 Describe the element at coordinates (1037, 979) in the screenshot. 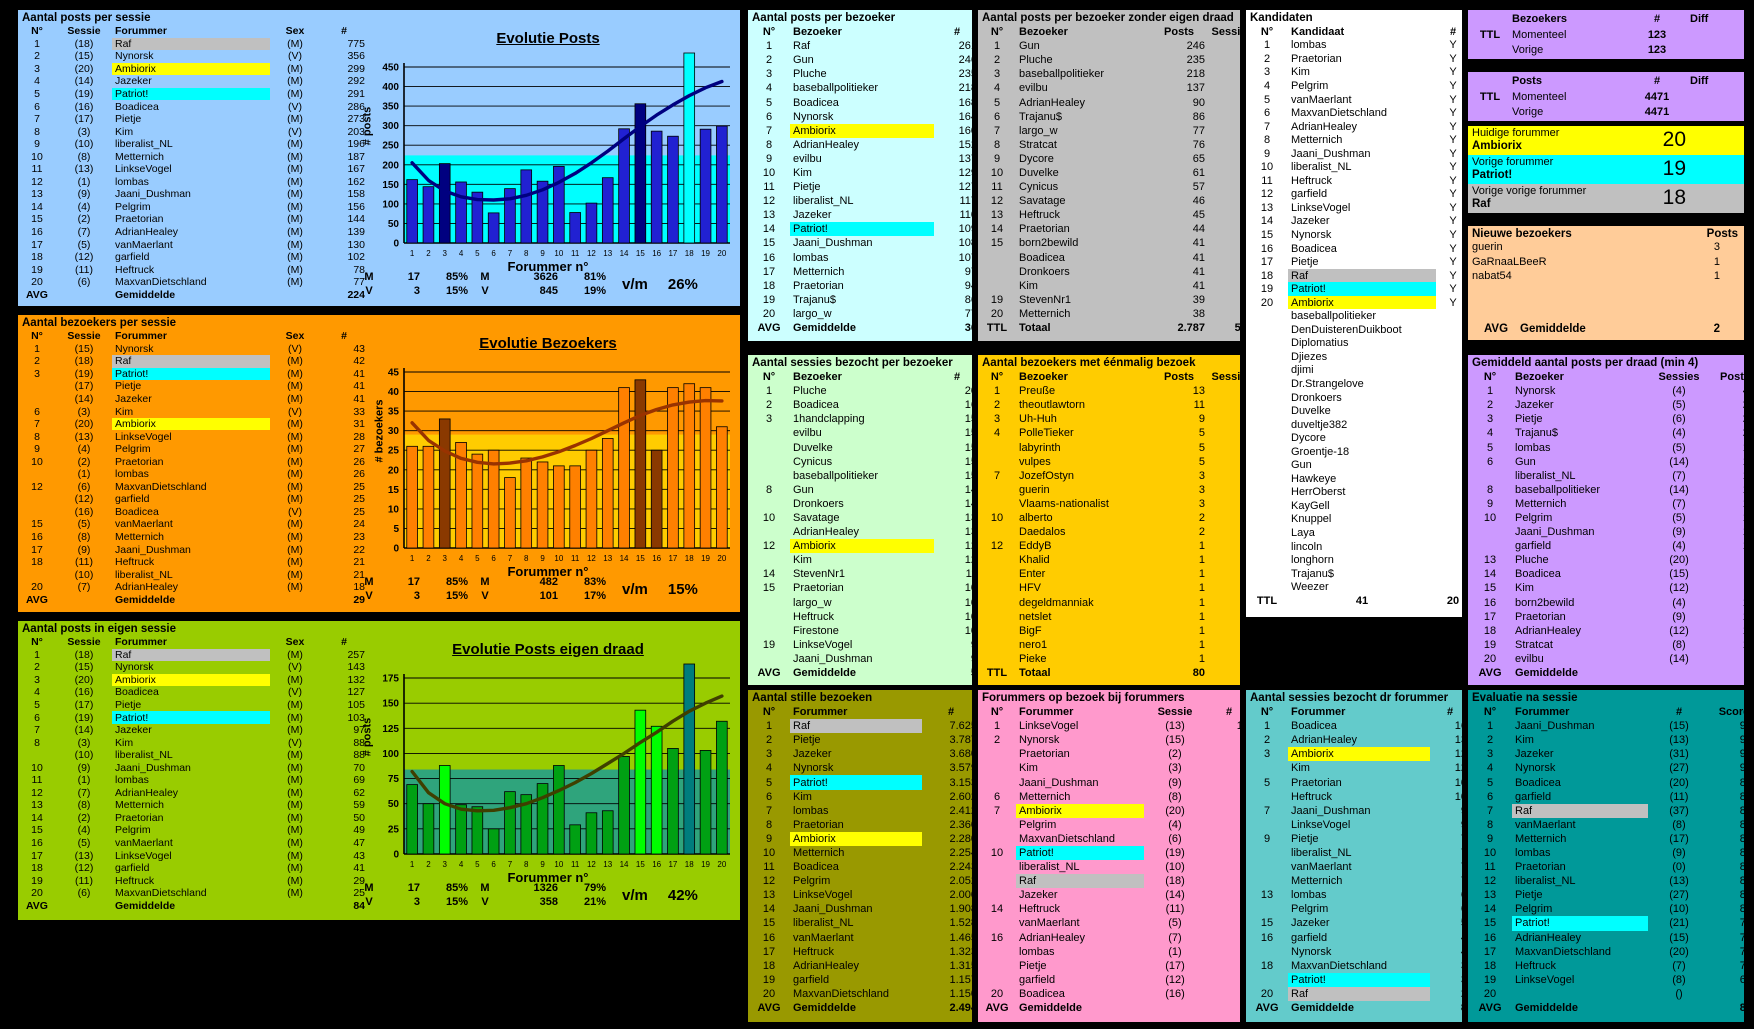

I see `cell: garfield` at that location.